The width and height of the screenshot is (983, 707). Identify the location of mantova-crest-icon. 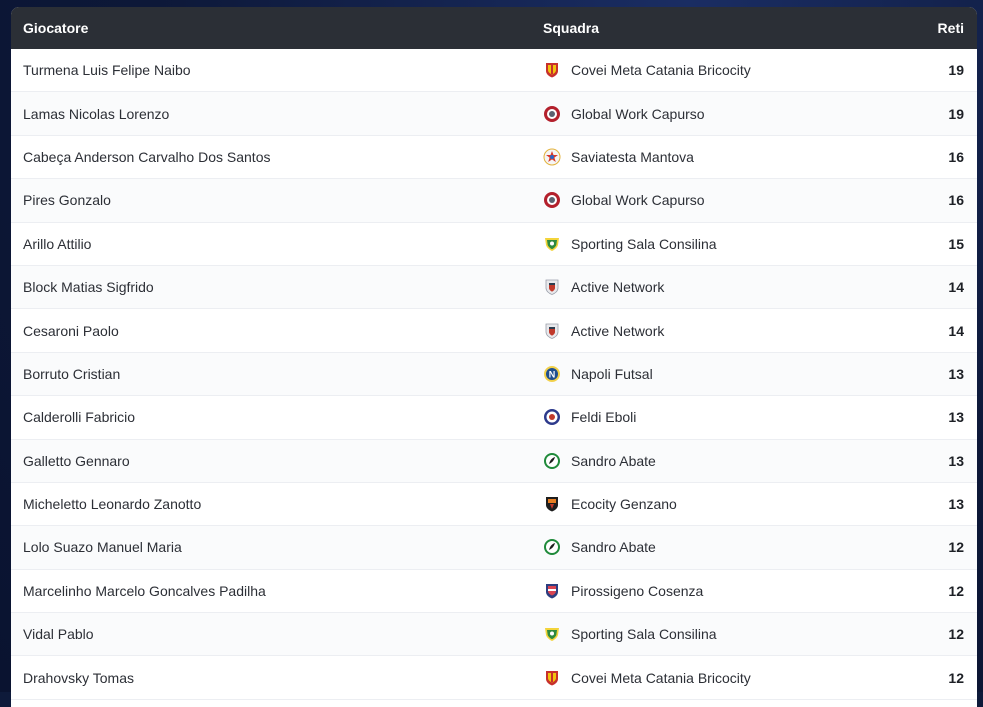
(552, 157).